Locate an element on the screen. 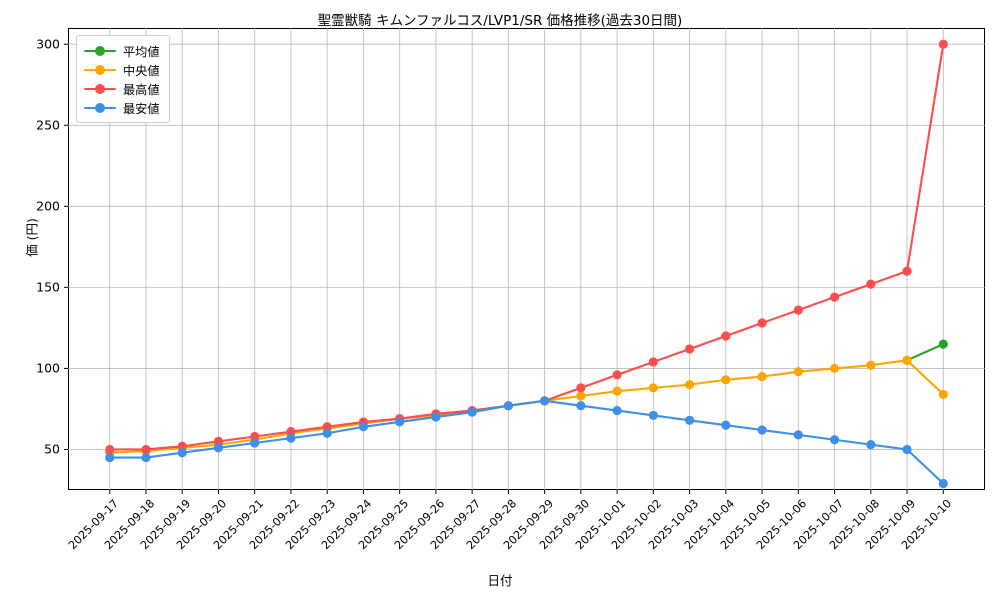 The width and height of the screenshot is (1000, 600). x-tick-label: 2025-10-08 is located at coordinates (854, 525).